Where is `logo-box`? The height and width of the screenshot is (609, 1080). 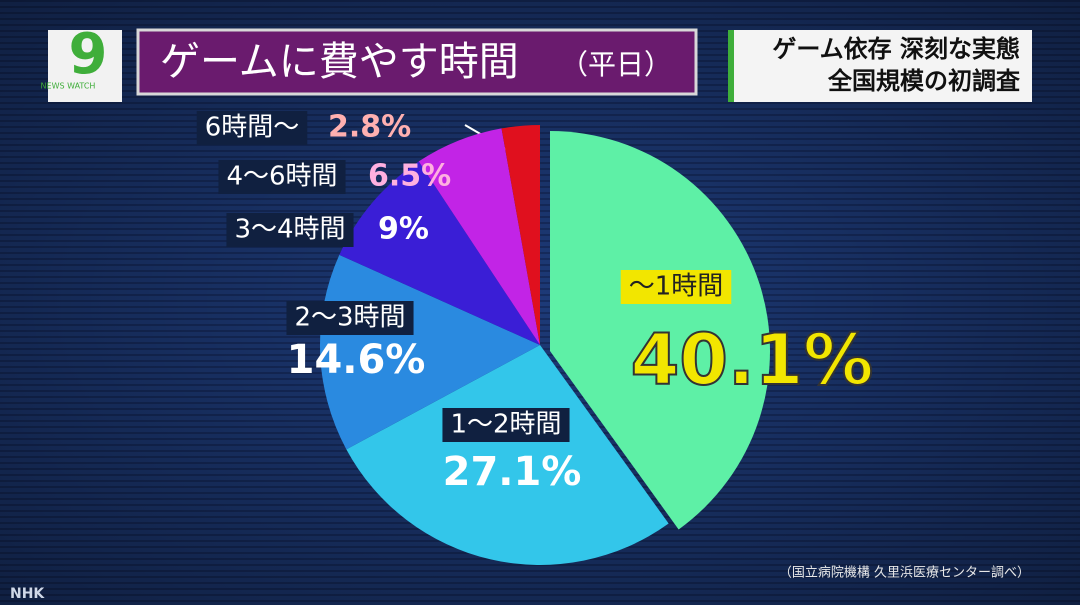
logo-box is located at coordinates (85, 66).